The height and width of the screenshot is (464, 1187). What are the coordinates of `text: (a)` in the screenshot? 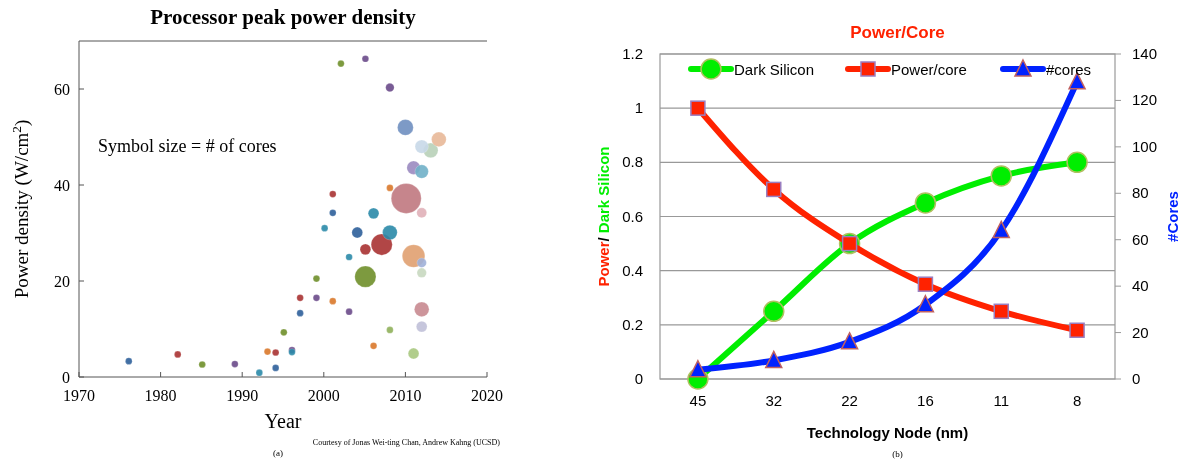 It's located at (278, 453).